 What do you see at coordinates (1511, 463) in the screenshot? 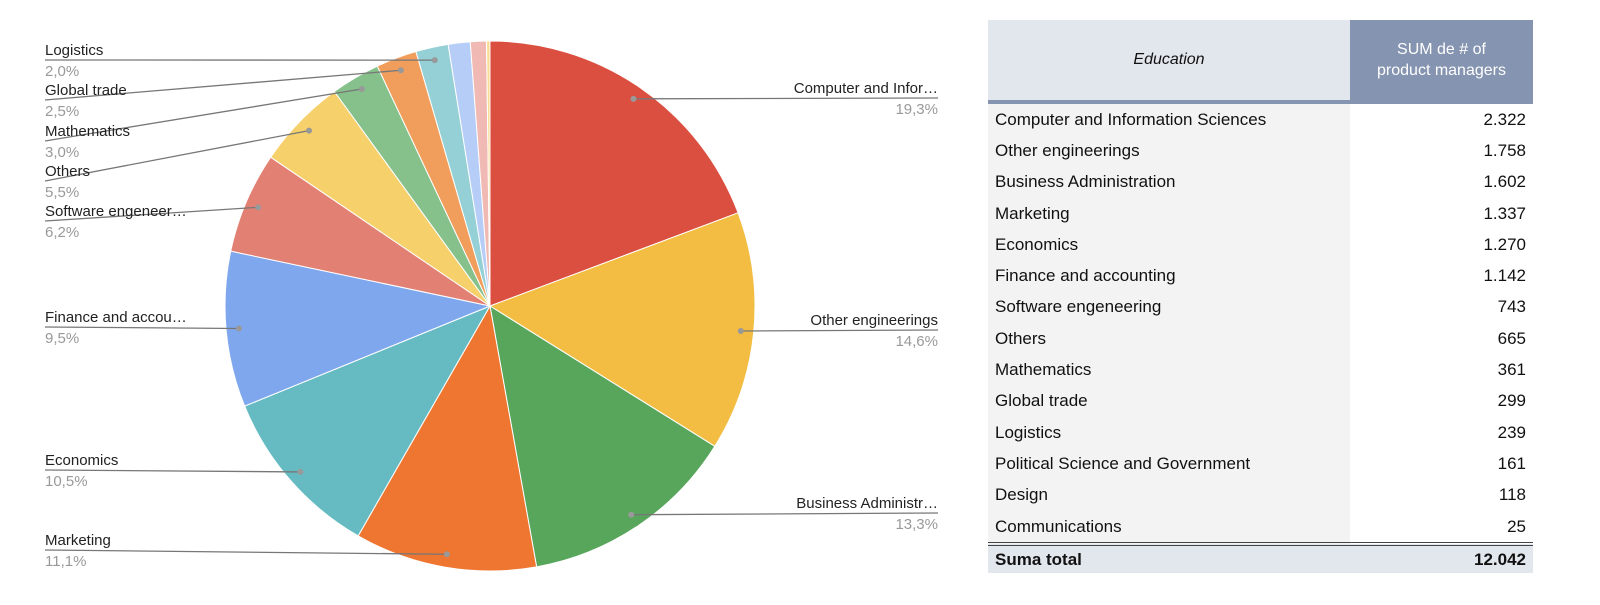
I see `row-value: 161` at bounding box center [1511, 463].